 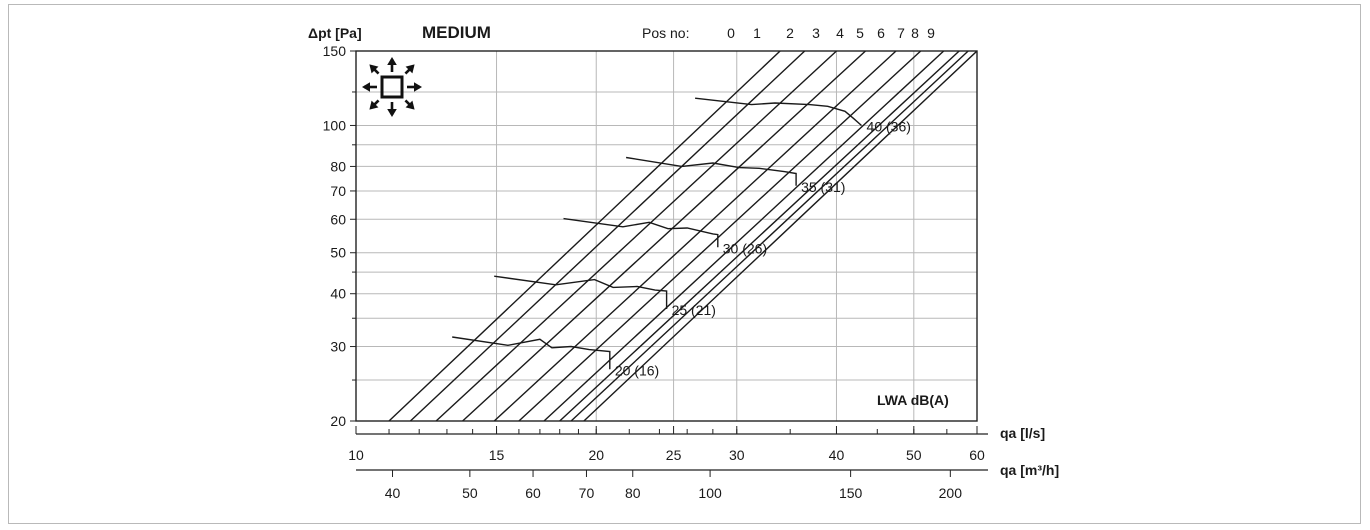 I want to click on x-ls-tick-label: 20, so click(x=596, y=455).